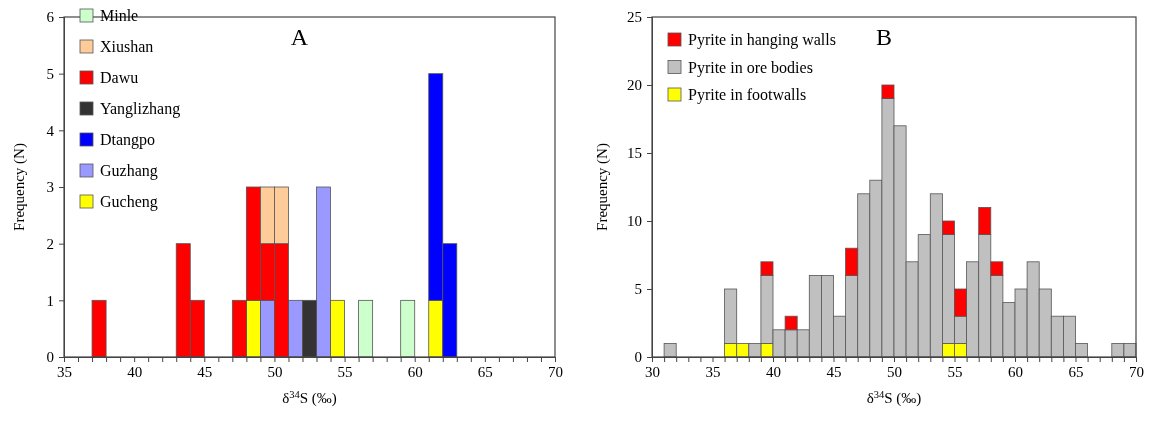 The height and width of the screenshot is (422, 1151). I want to click on y-tick-label: 2, so click(50, 243).